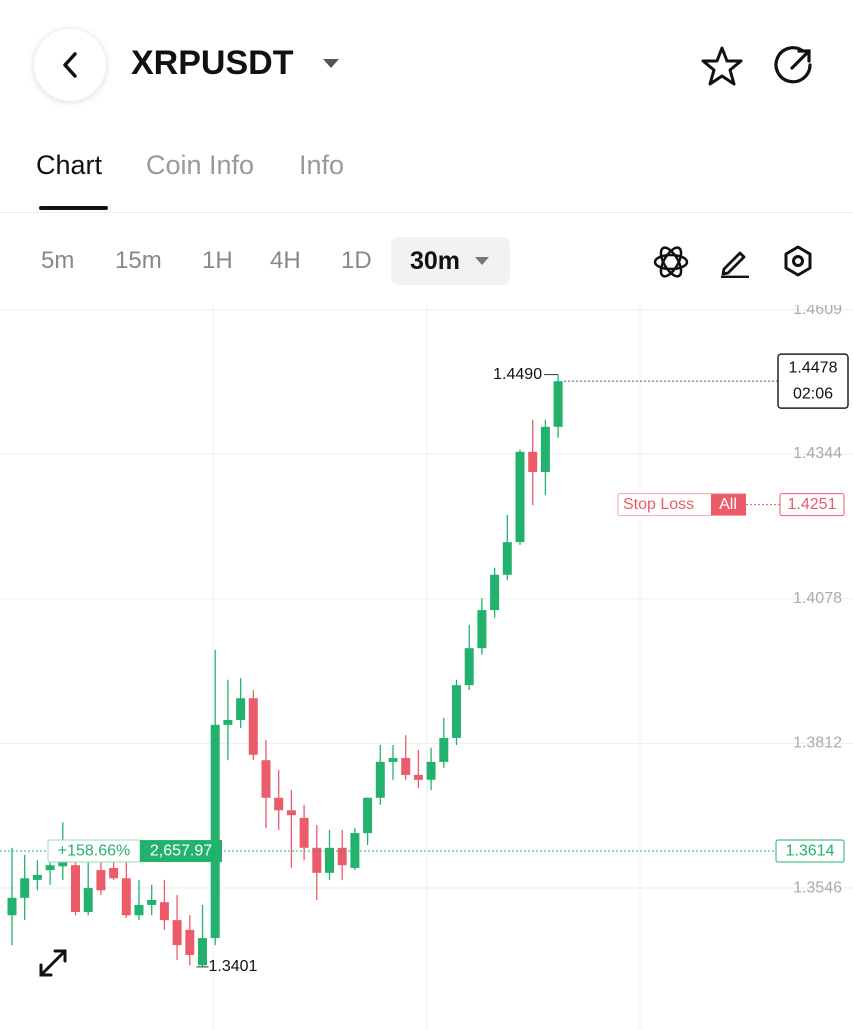 The width and height of the screenshot is (853, 1030). What do you see at coordinates (722, 66) in the screenshot?
I see `favorite-icon` at bounding box center [722, 66].